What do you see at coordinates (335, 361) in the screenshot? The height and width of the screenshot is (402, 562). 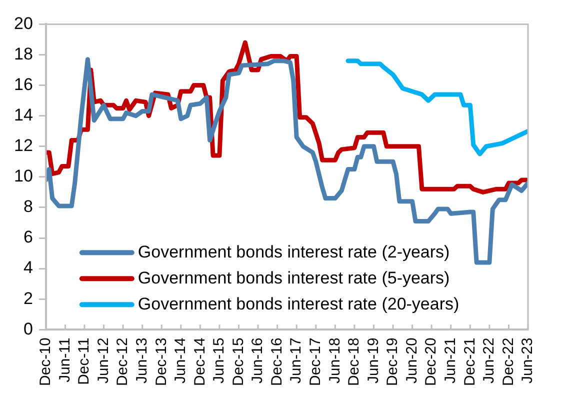 I see `x-tick-label: Jun-18` at bounding box center [335, 361].